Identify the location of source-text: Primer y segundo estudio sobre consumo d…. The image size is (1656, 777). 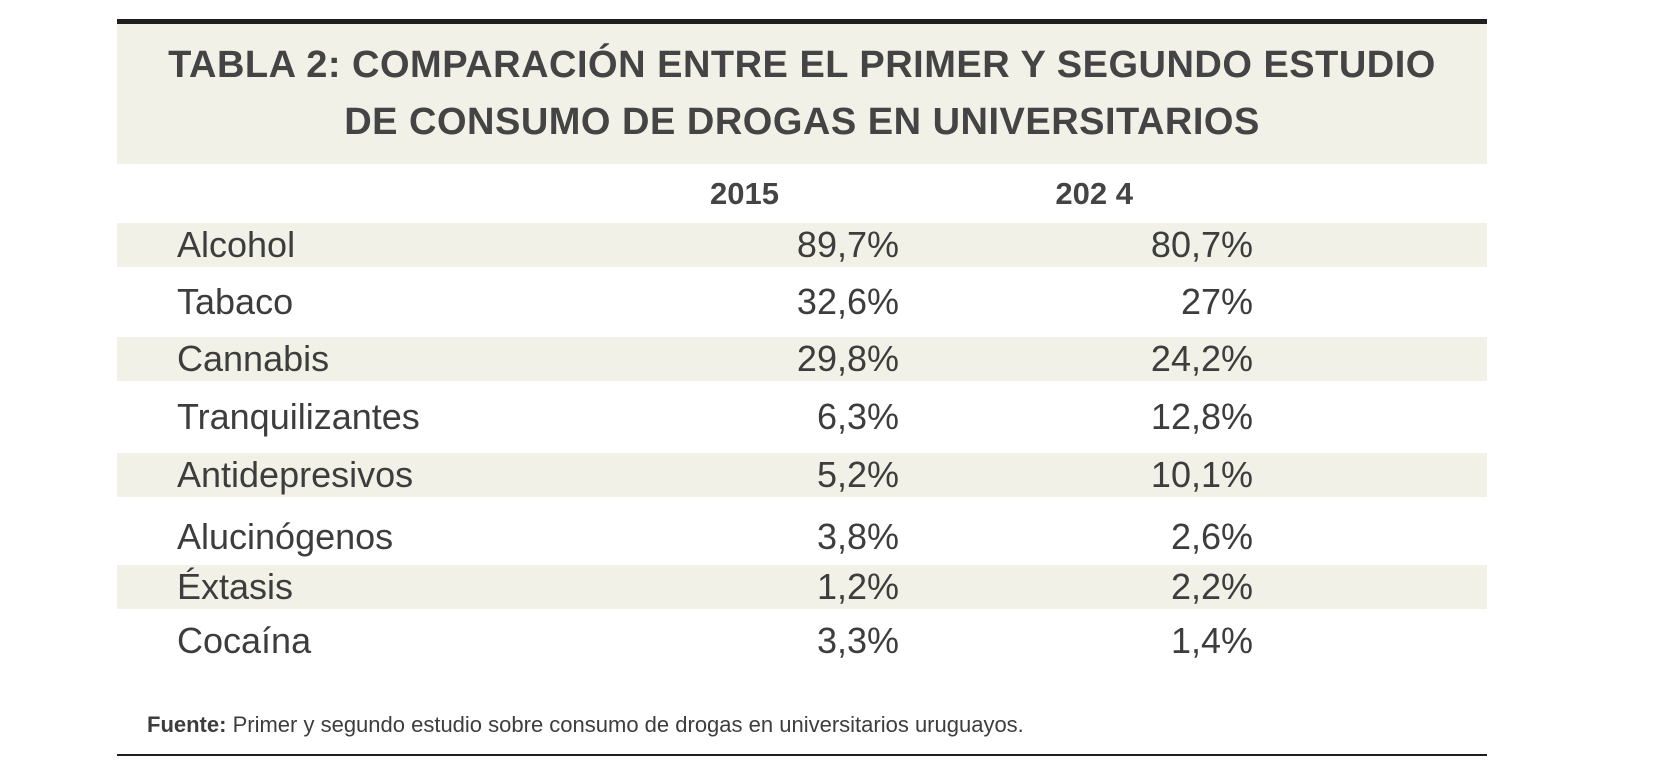
(628, 724).